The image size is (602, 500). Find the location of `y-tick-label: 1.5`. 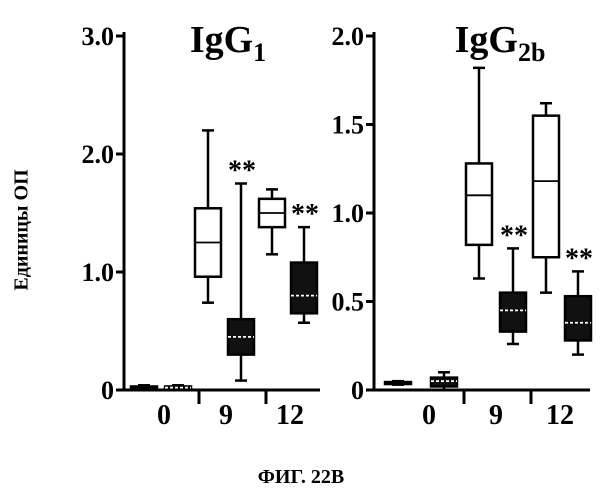

y-tick-label: 1.5 is located at coordinates (348, 125).